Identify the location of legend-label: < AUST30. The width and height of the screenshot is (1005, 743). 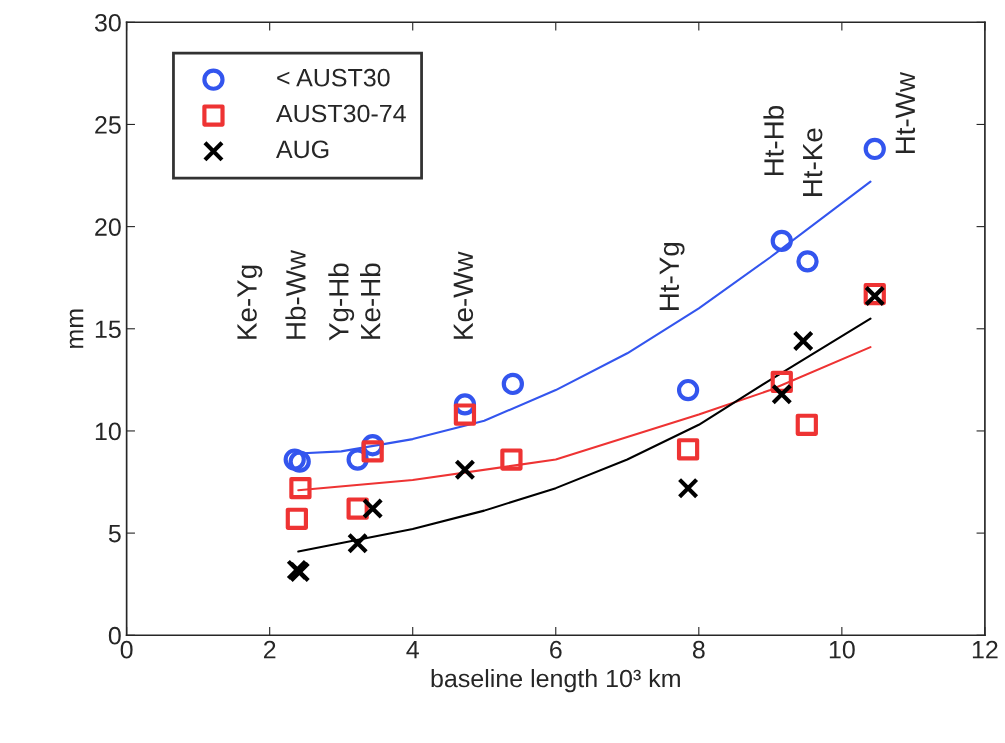
(333, 77).